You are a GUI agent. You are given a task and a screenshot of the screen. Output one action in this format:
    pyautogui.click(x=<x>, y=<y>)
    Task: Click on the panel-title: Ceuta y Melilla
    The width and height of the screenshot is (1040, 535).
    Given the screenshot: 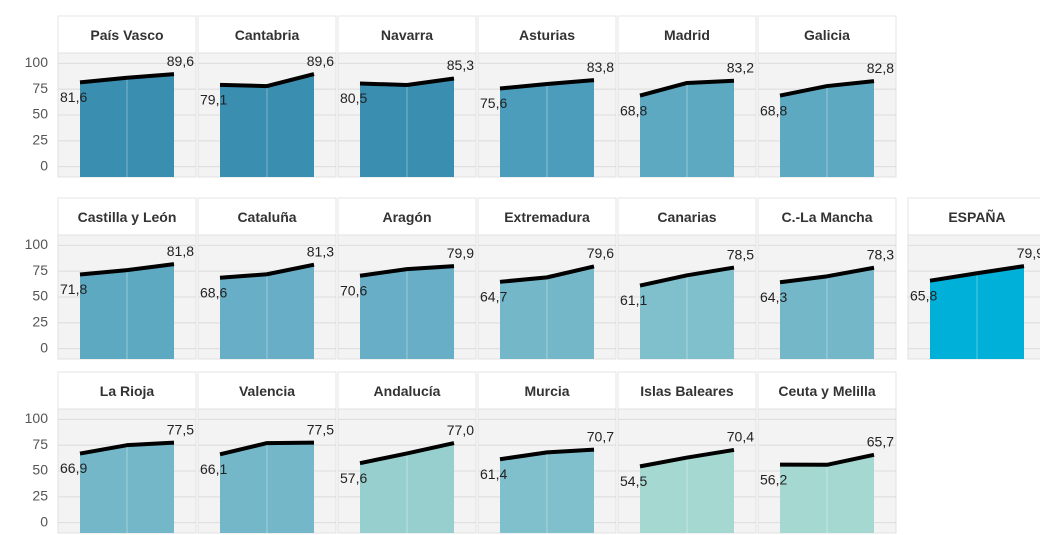 What is the action you would take?
    pyautogui.click(x=826, y=391)
    